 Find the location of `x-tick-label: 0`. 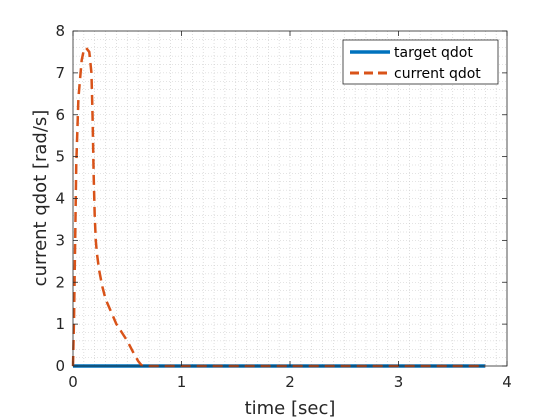

x-tick-label: 0 is located at coordinates (73, 382).